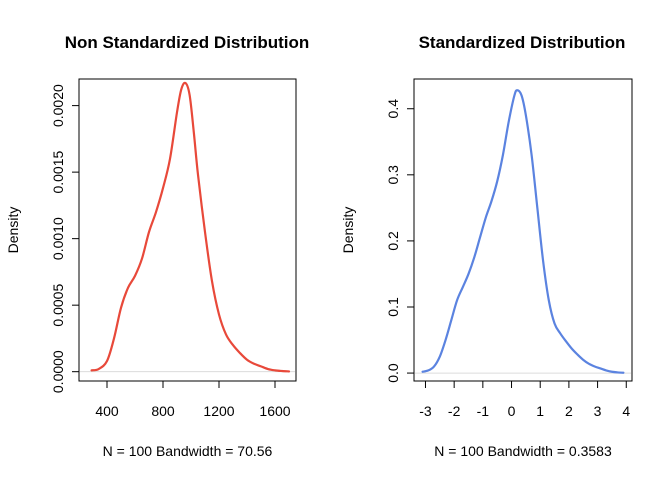 This screenshot has height=480, width=672. Describe the element at coordinates (425, 411) in the screenshot. I see `x-tick-label: -3` at that location.